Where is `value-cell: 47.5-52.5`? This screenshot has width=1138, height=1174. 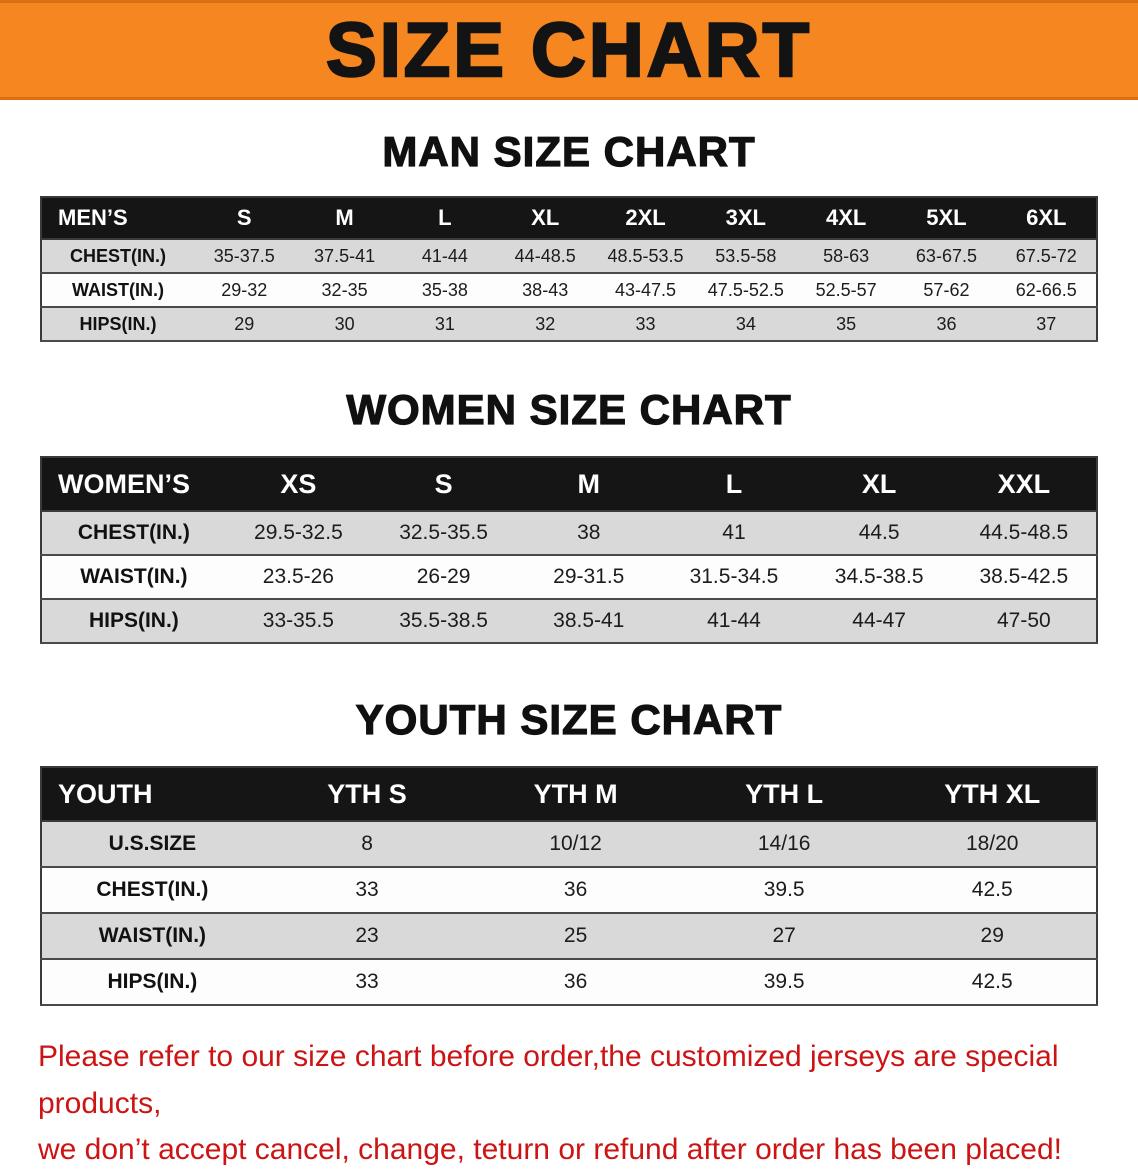
value-cell: 47.5-52.5 is located at coordinates (745, 290).